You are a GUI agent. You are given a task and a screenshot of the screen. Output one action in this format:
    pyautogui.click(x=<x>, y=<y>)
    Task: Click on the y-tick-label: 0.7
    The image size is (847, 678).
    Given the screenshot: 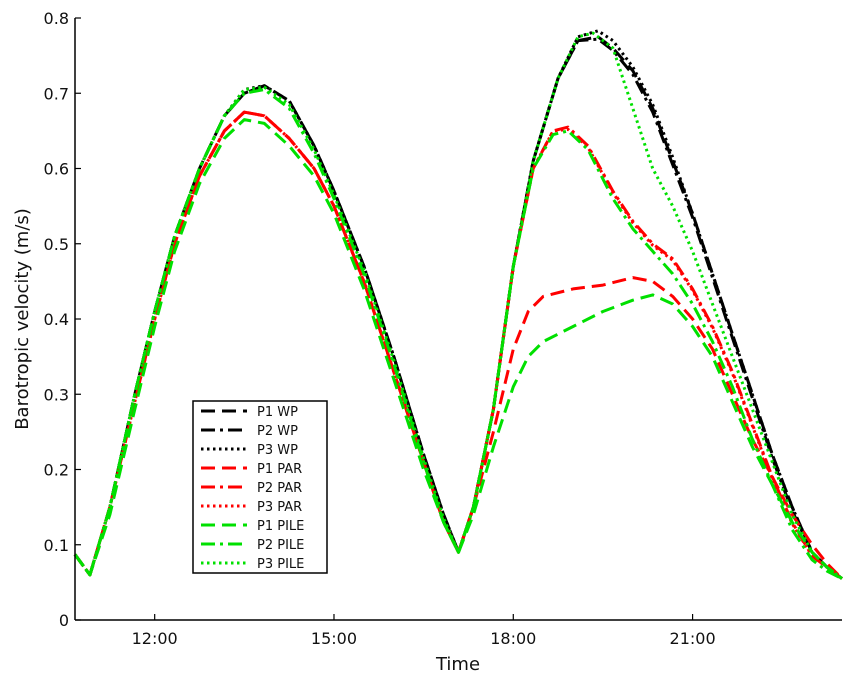 What is the action you would take?
    pyautogui.click(x=56, y=93)
    